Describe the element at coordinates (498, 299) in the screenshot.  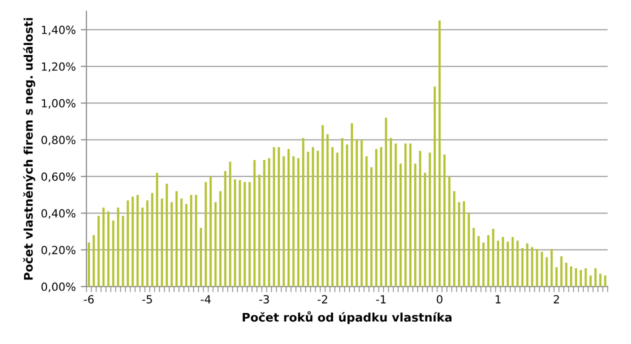
I see `x-tick-label: 1` at that location.